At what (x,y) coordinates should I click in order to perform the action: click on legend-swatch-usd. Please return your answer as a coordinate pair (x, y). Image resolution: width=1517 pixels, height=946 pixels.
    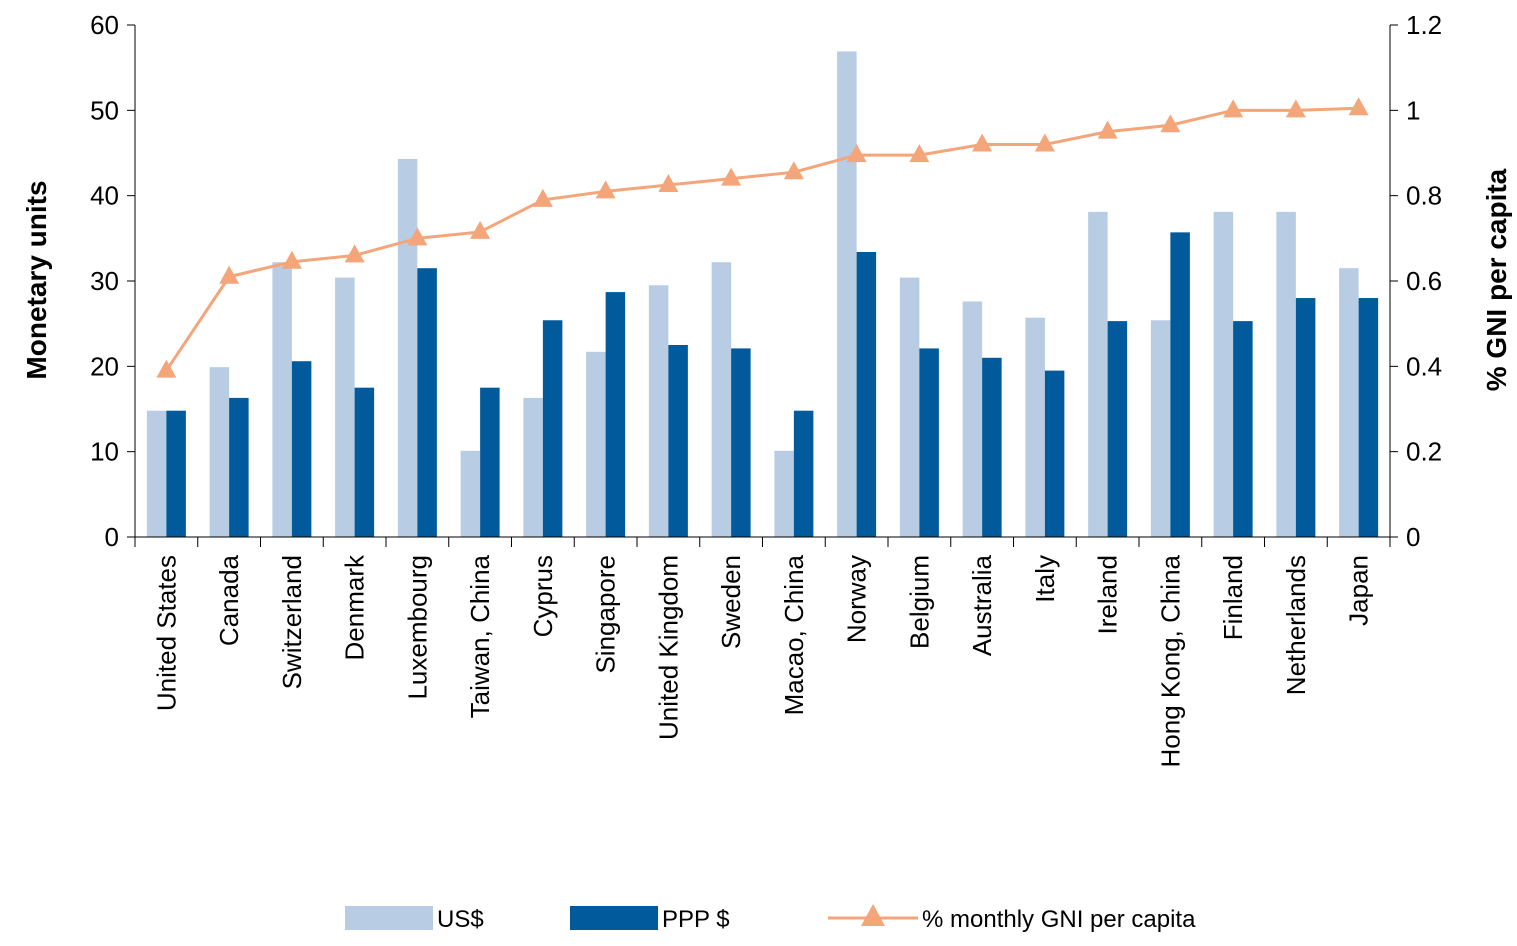
    Looking at the image, I should click on (389, 918).